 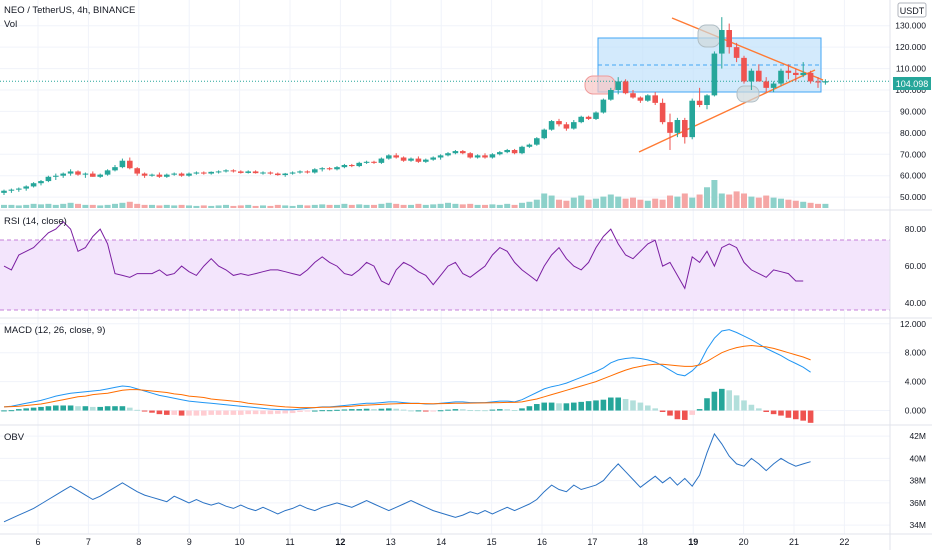 What do you see at coordinates (55, 330) in the screenshot?
I see `macd-title: MACD (12, 26, close, 9)` at bounding box center [55, 330].